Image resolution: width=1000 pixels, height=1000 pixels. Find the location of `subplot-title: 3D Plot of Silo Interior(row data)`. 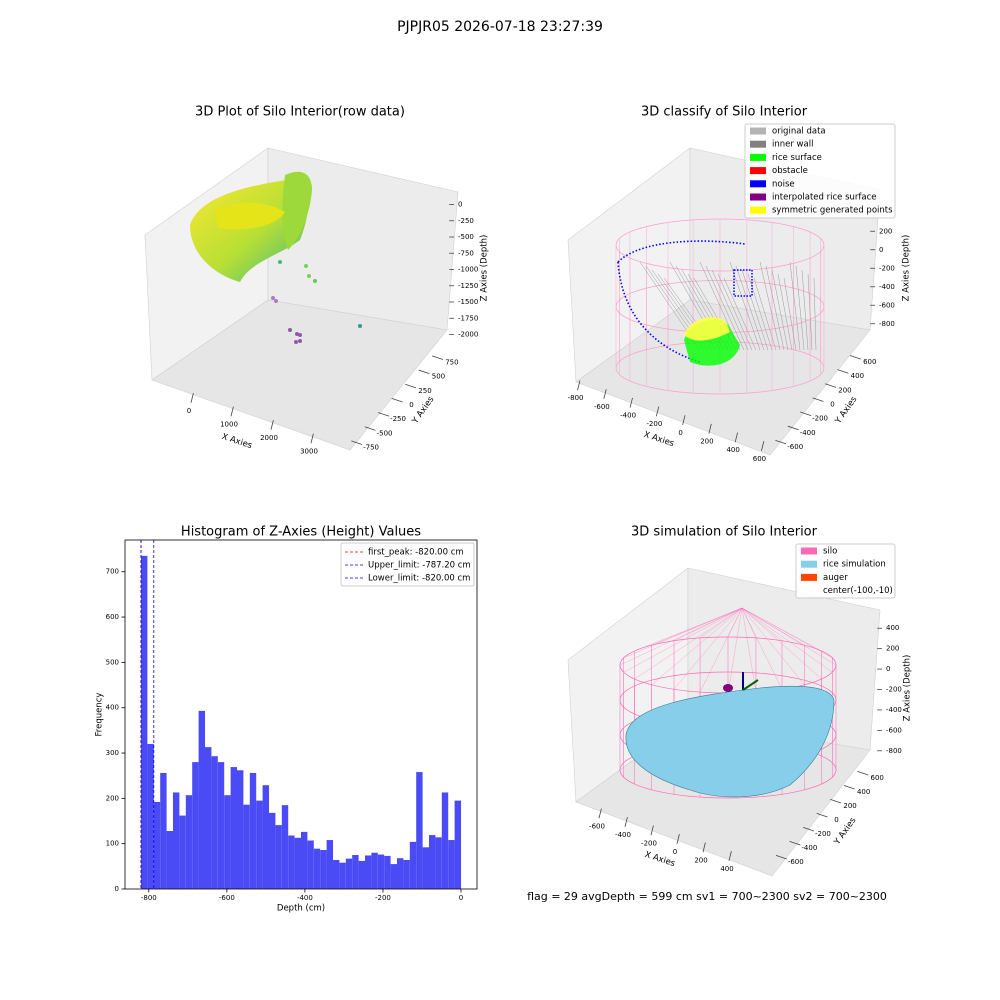

subplot-title: 3D Plot of Silo Interior(row data) is located at coordinates (300, 112).